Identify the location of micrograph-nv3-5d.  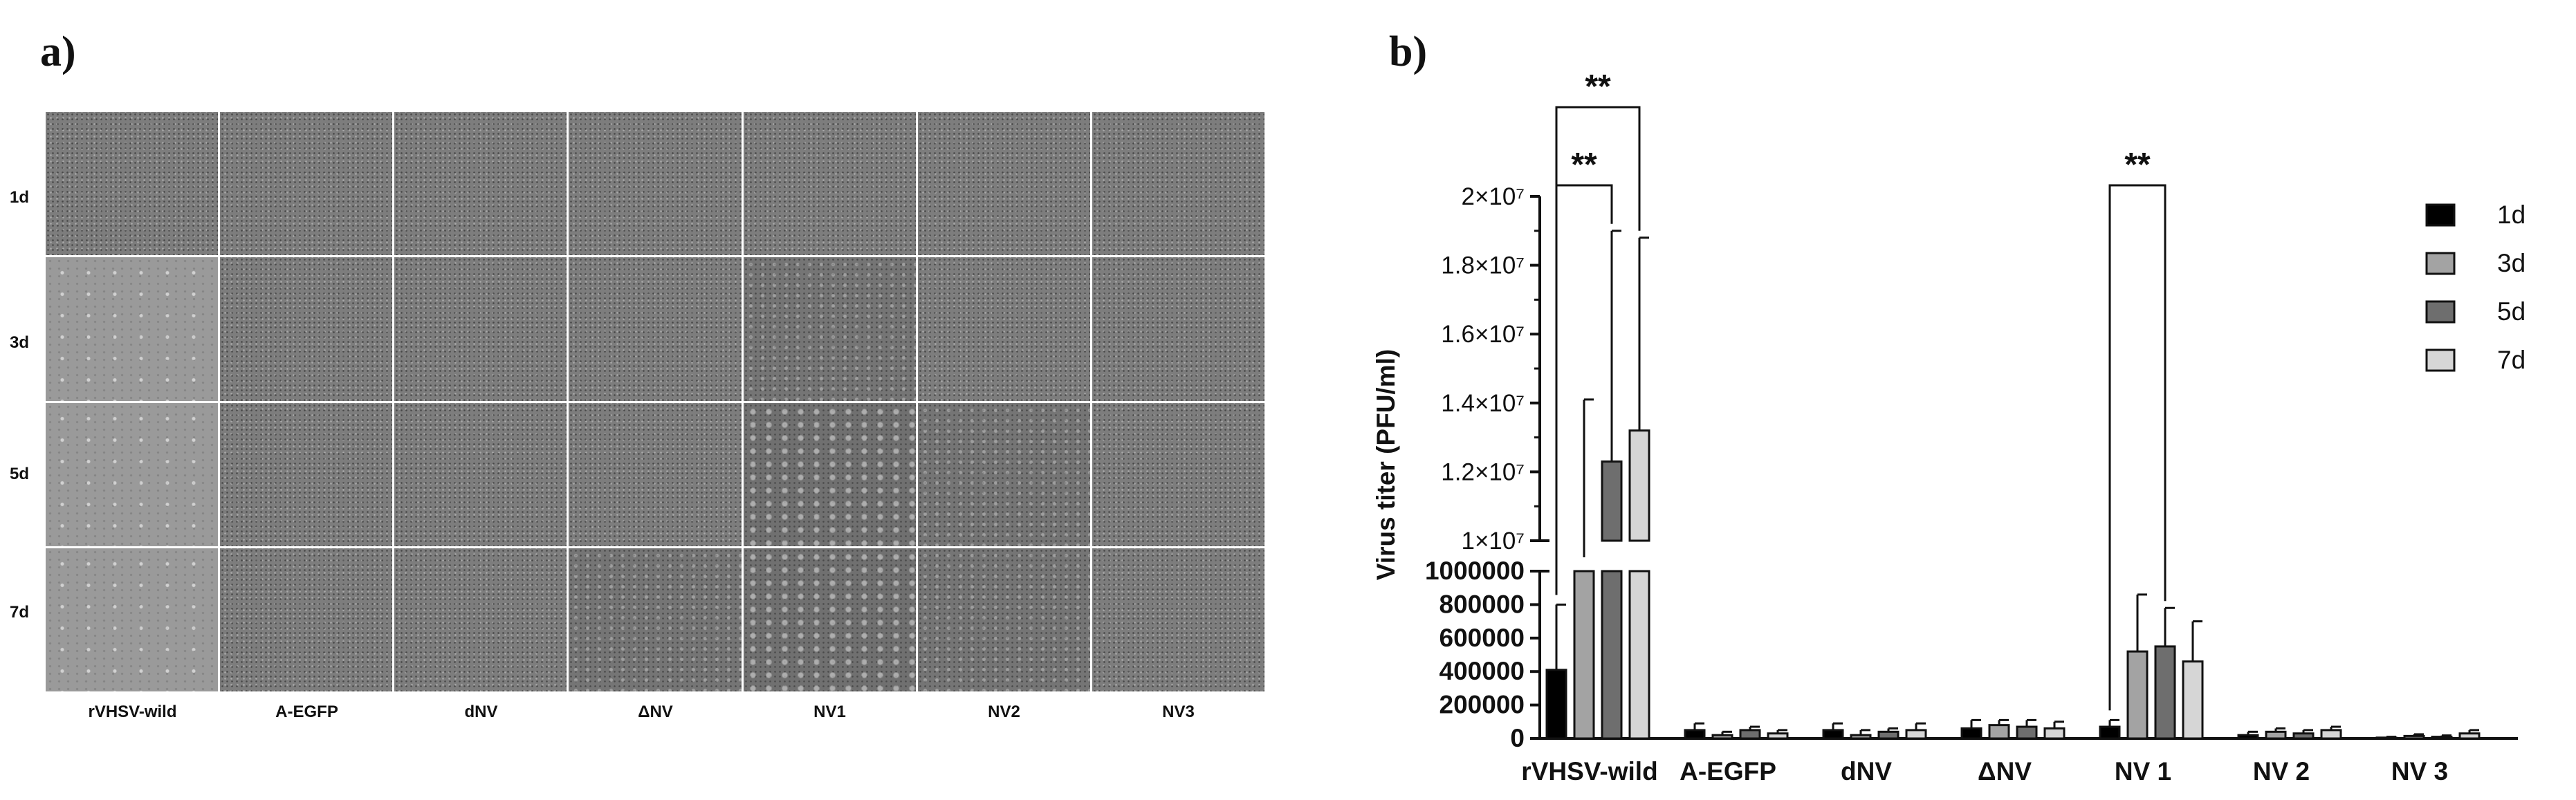
(1178, 474).